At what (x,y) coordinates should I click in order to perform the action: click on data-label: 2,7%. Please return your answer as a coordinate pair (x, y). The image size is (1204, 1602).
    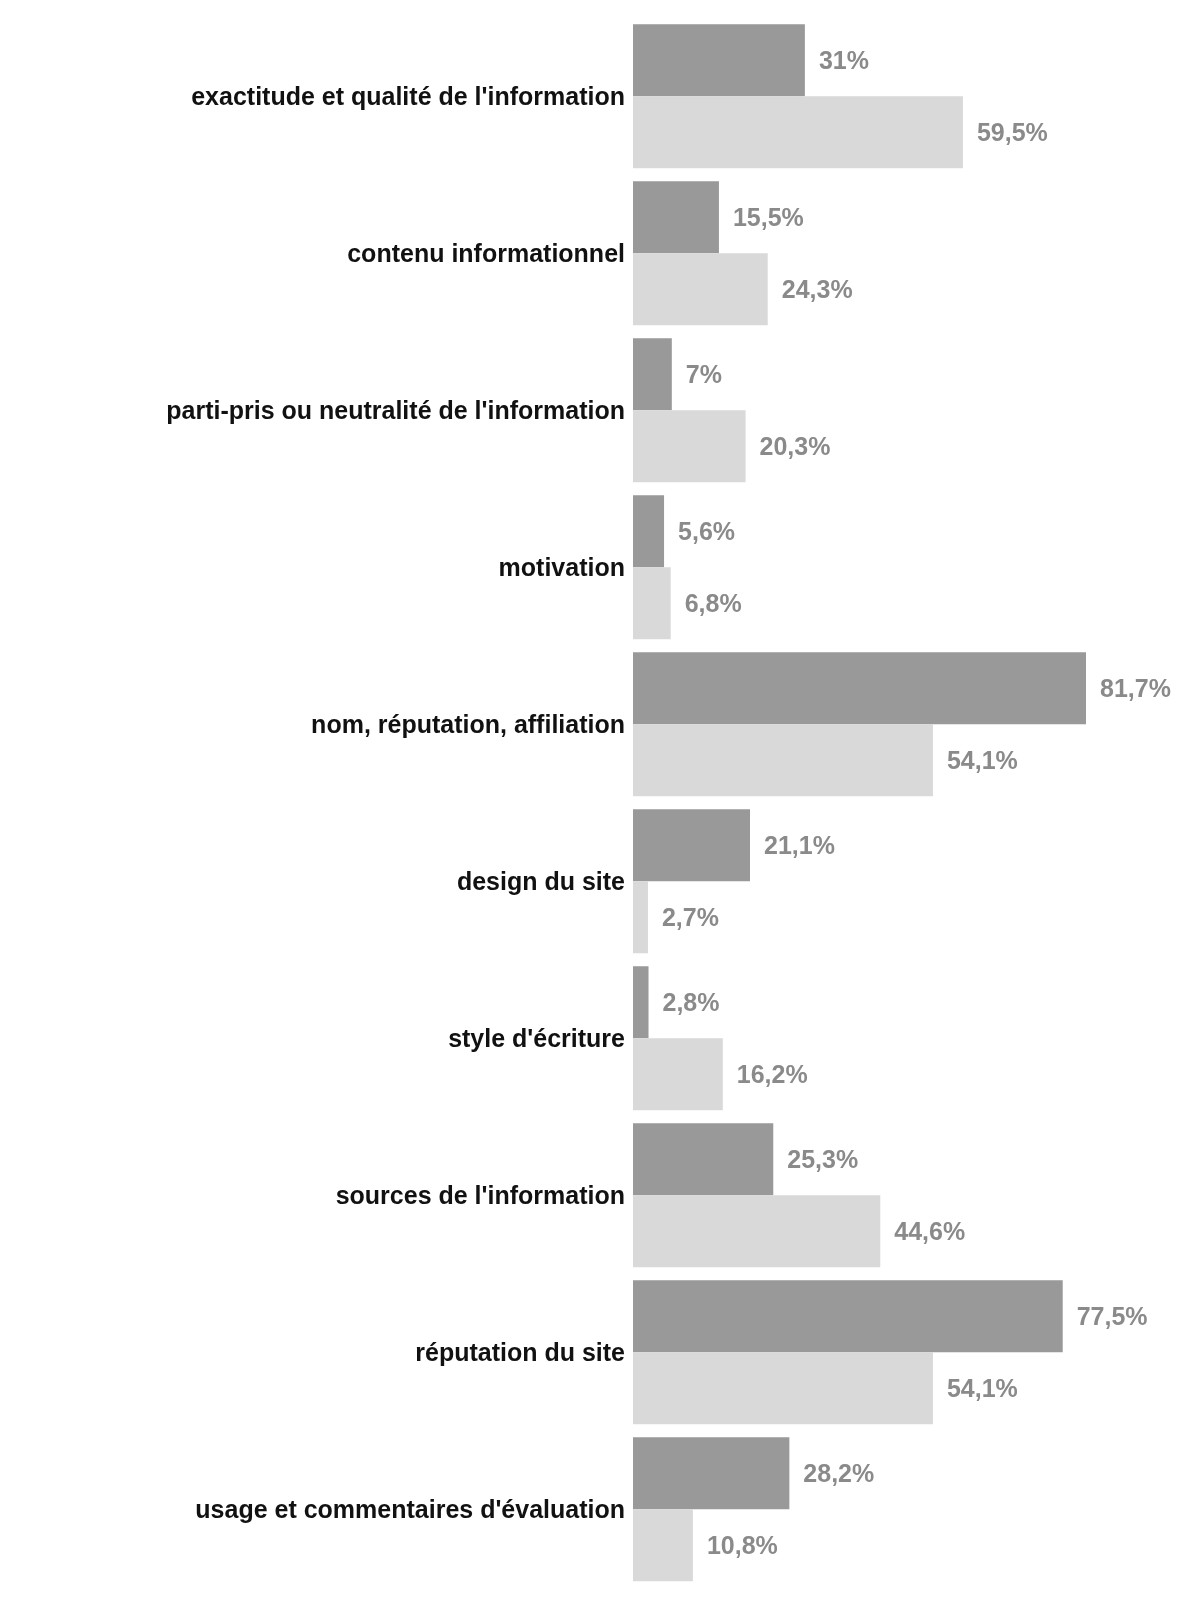
    Looking at the image, I should click on (690, 917).